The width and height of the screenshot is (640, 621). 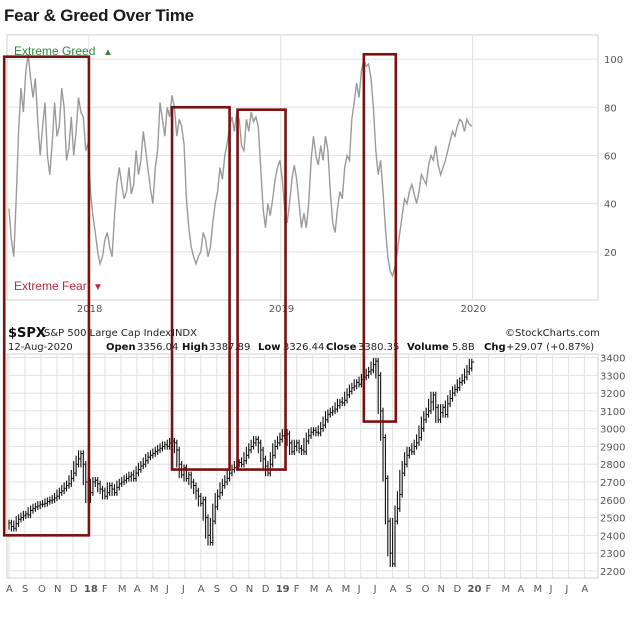 I want to click on low-label: Low, so click(x=269, y=347).